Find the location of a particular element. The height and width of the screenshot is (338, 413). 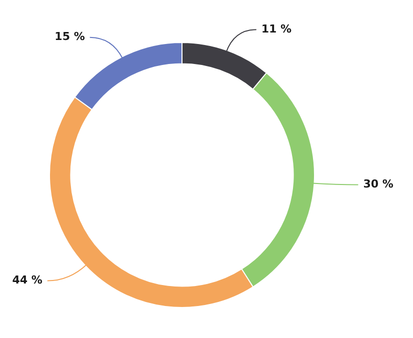

data-label: 15 % is located at coordinates (69, 37).